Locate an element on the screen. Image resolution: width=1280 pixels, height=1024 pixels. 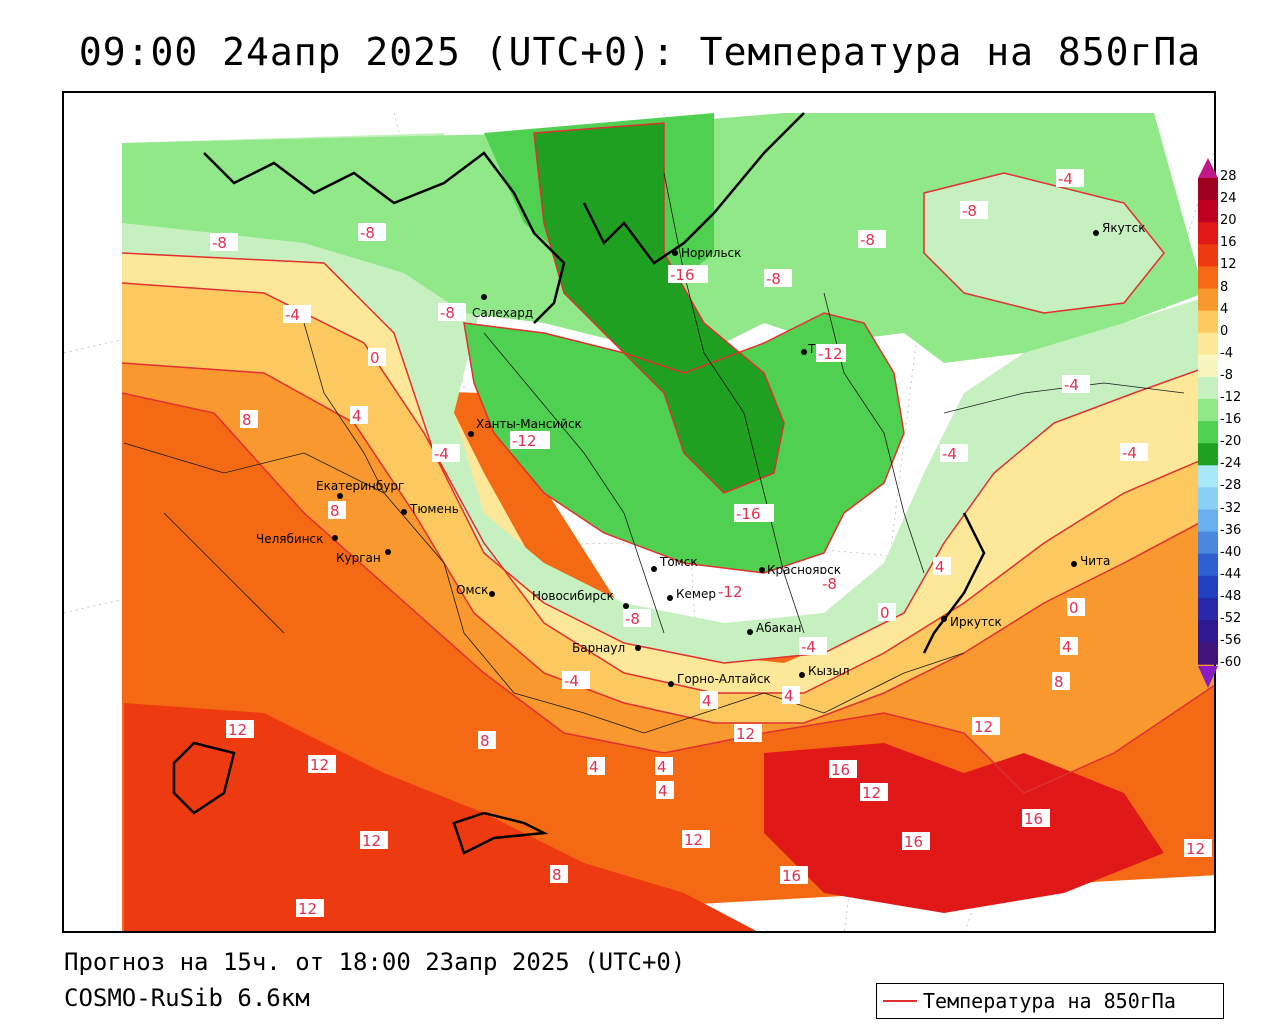
city-tomsk: Томск is located at coordinates (674, 563).